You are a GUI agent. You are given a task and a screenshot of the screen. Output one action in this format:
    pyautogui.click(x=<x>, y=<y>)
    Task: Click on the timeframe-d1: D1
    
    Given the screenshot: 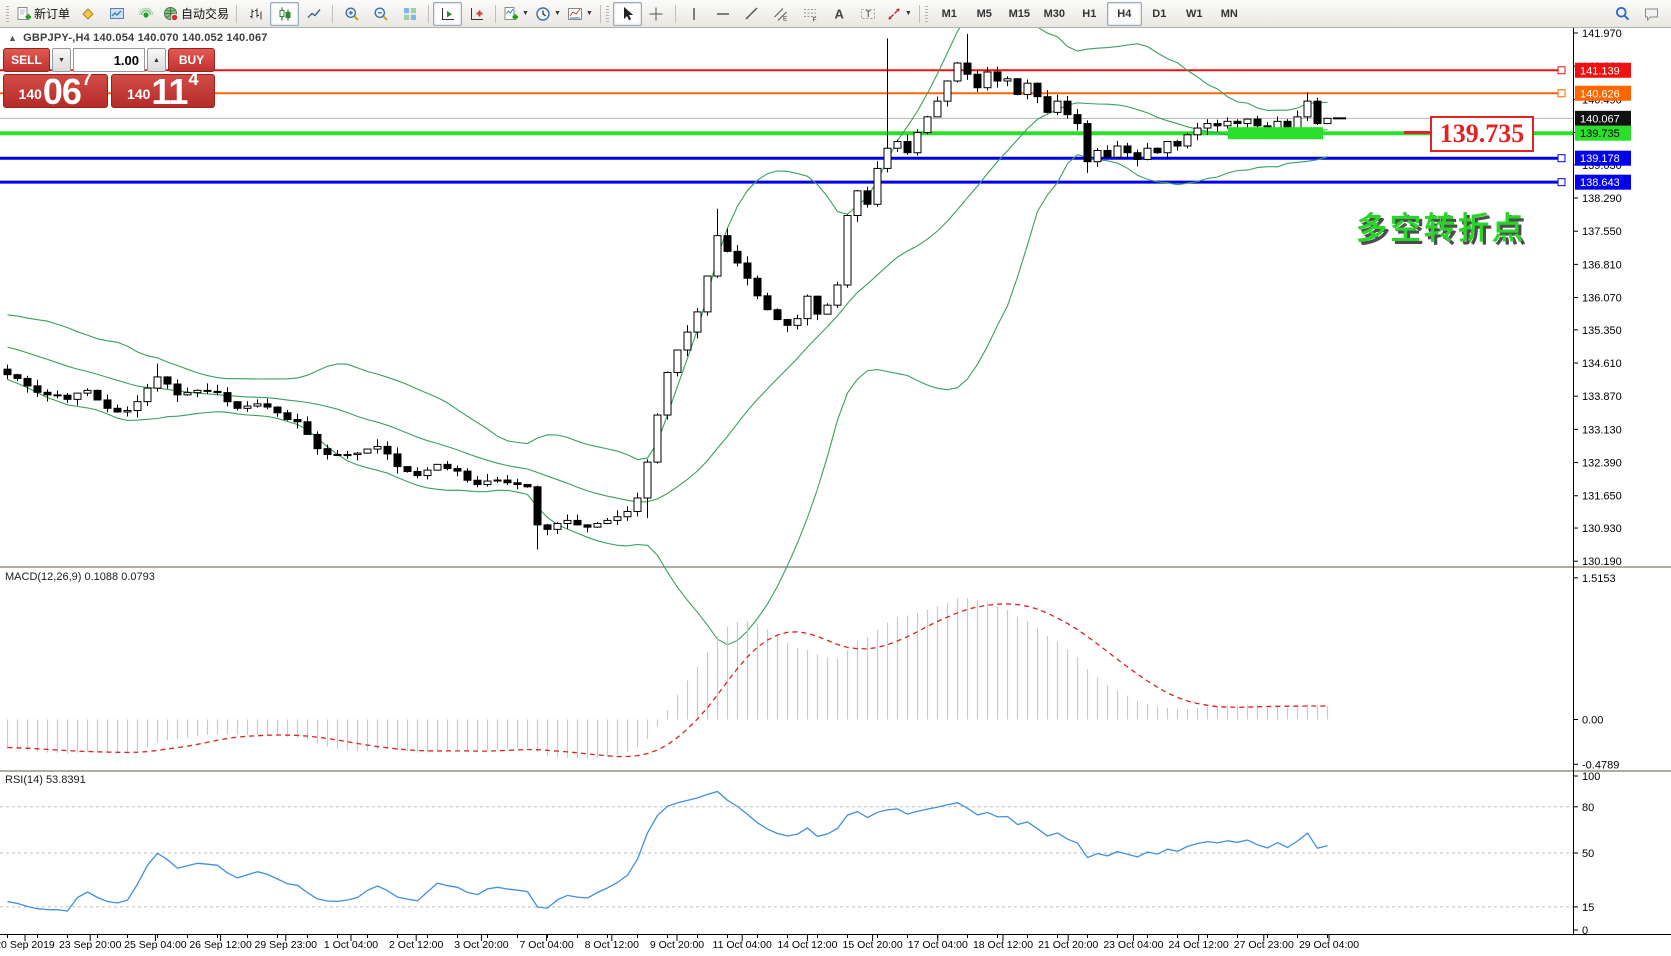 What is the action you would take?
    pyautogui.click(x=1159, y=13)
    